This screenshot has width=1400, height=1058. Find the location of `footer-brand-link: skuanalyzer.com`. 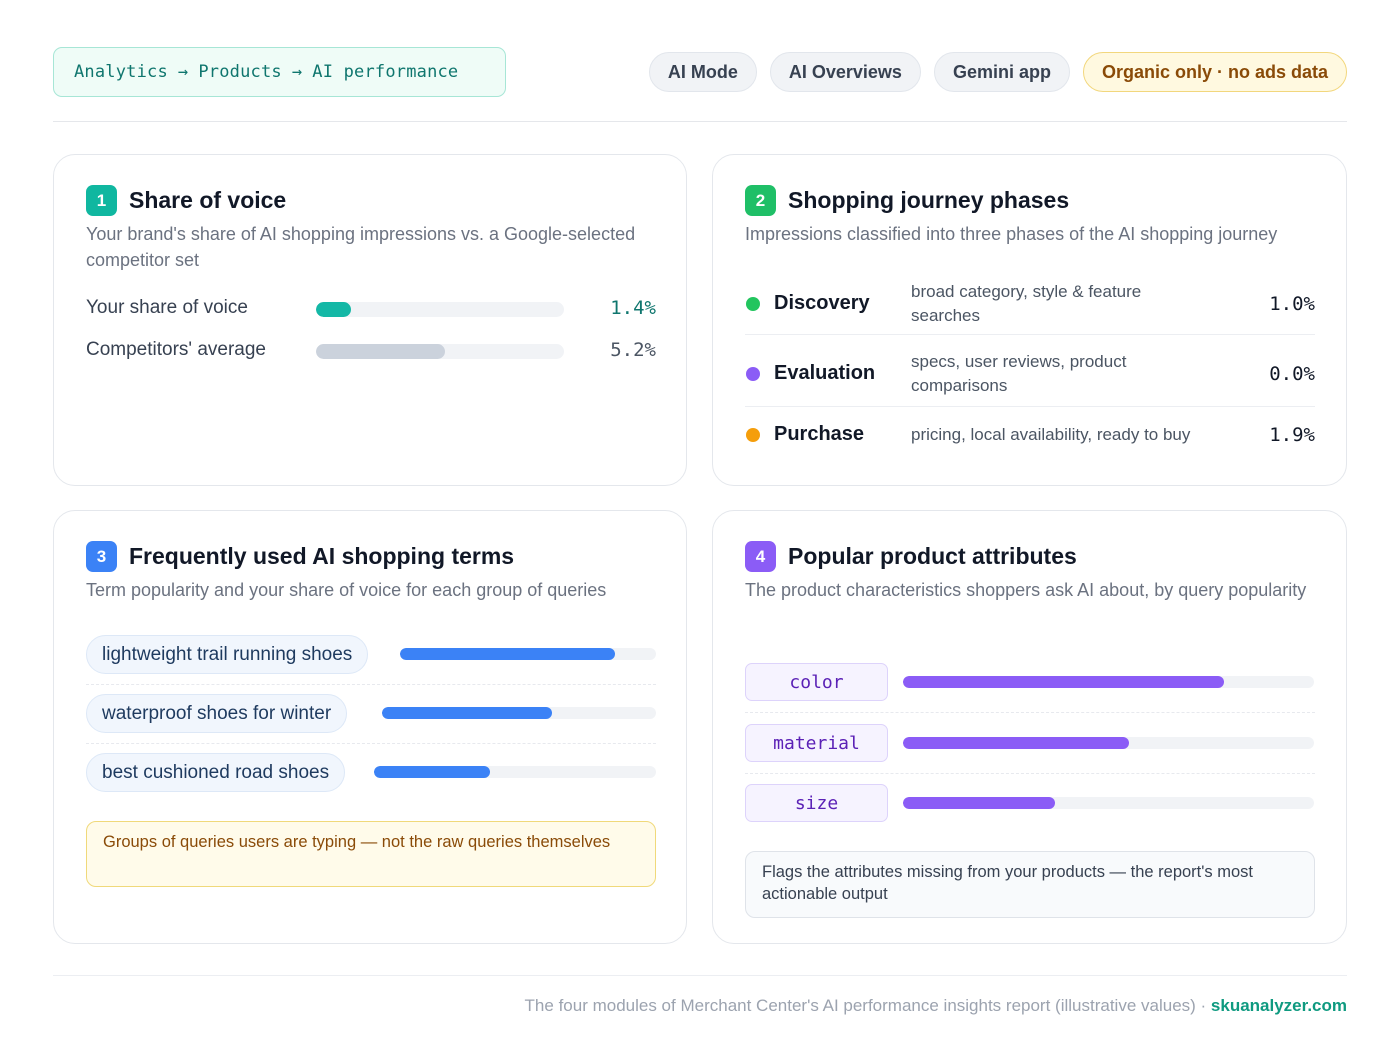

footer-brand-link: skuanalyzer.com is located at coordinates (1278, 1005).